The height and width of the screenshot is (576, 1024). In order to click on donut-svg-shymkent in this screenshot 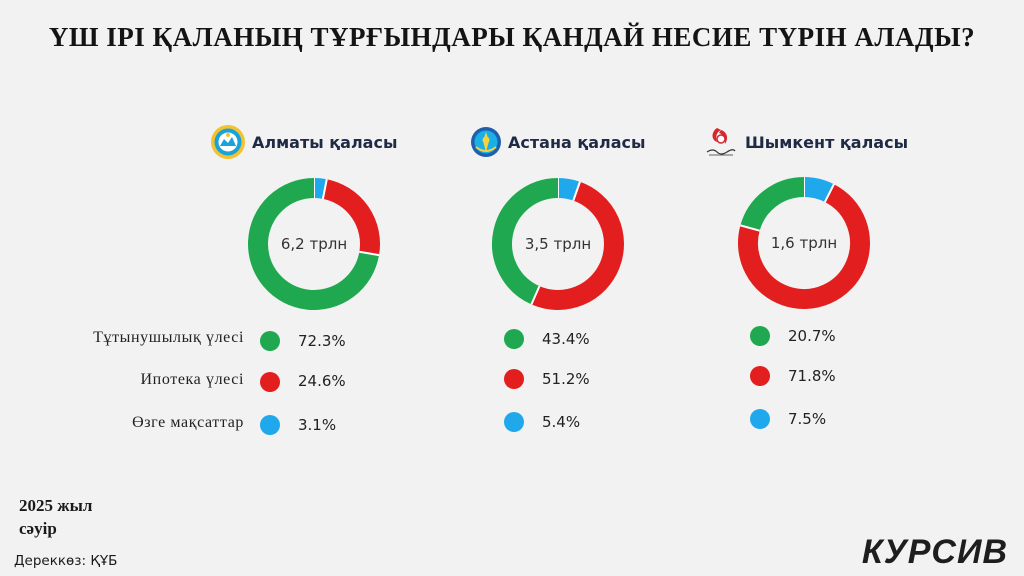, I will do `click(804, 243)`.